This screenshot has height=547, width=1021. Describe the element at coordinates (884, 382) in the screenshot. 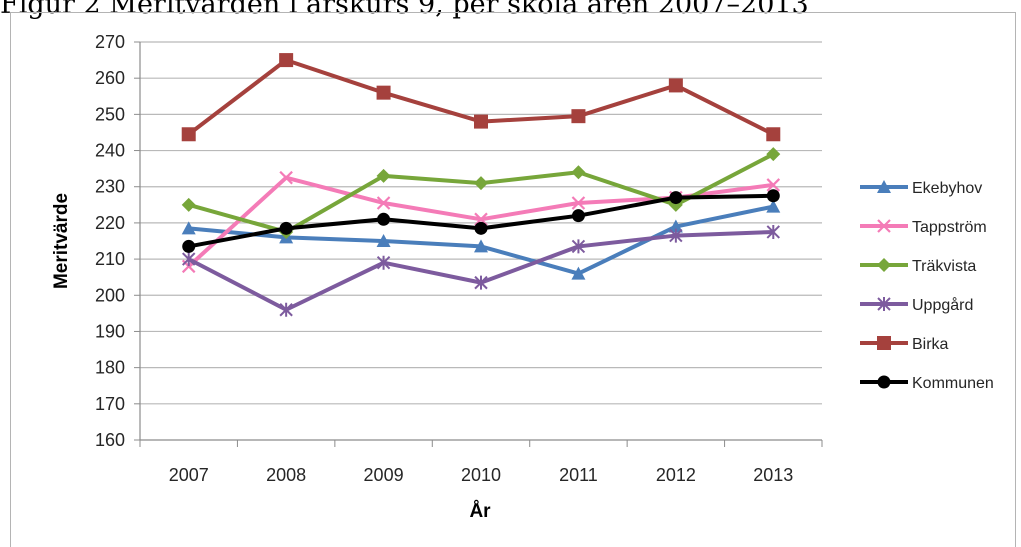

I see `legend-marker-kommunen` at that location.